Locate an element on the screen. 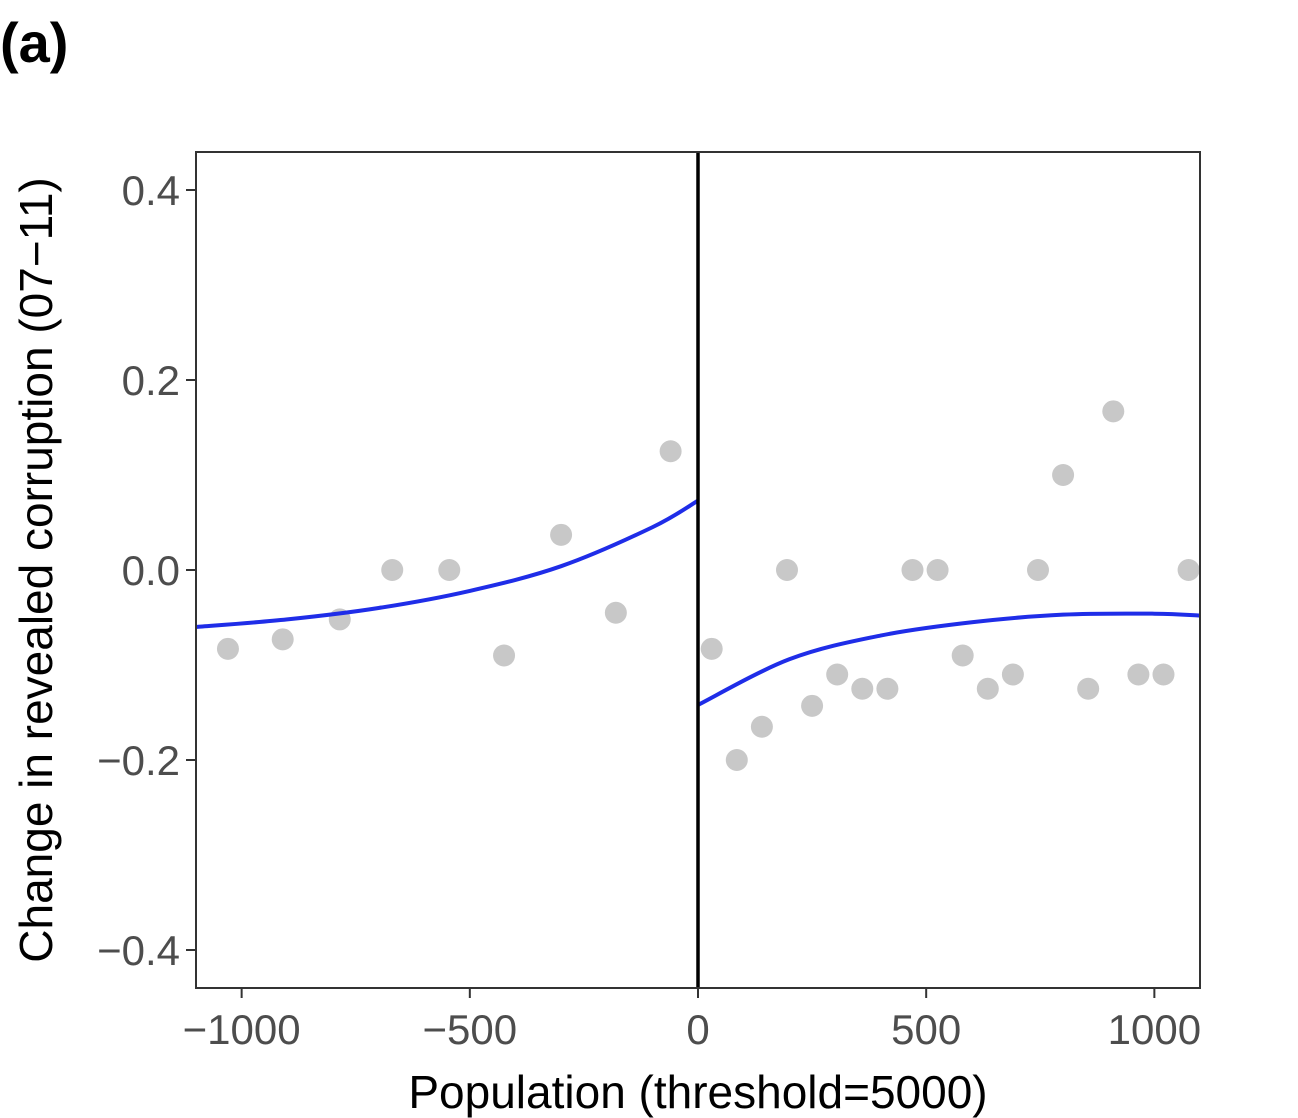  x-tick-label-3: 500 is located at coordinates (926, 1029).